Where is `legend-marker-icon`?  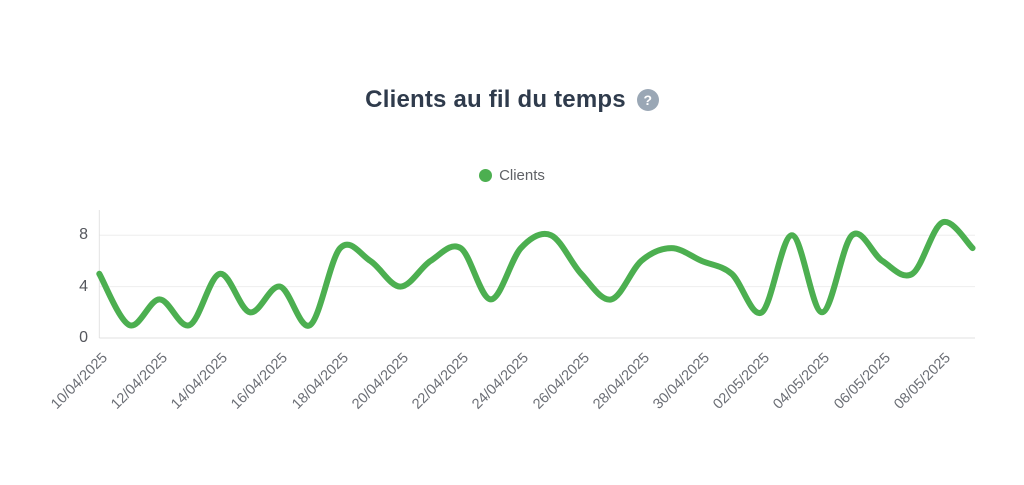 legend-marker-icon is located at coordinates (486, 175).